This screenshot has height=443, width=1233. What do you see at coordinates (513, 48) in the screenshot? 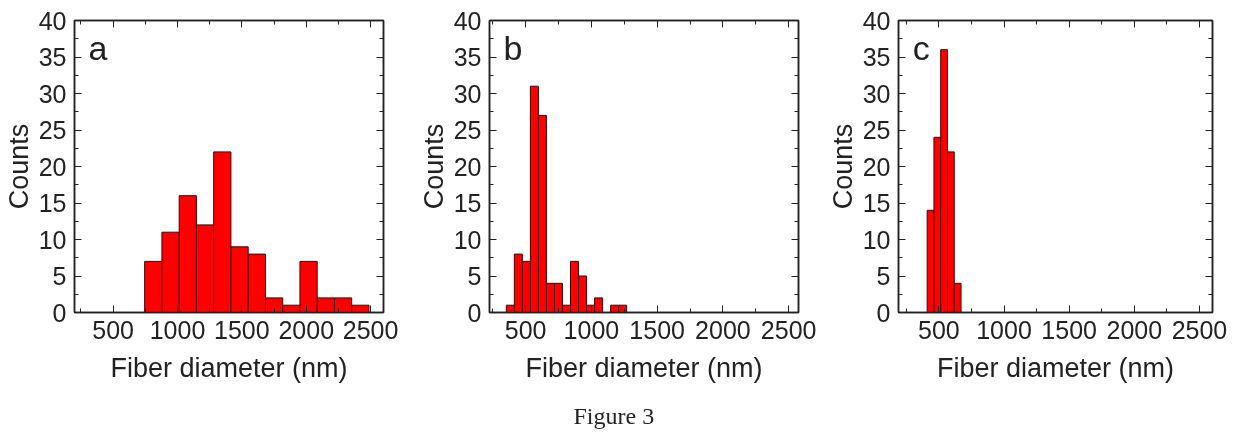
I see `annotation: b` at bounding box center [513, 48].